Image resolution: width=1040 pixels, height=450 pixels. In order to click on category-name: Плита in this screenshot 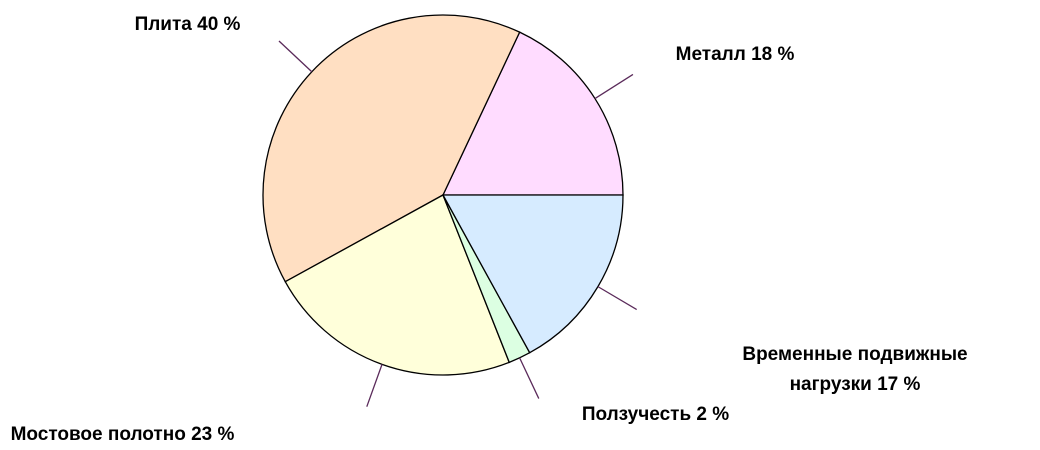, I will do `click(163, 24)`.